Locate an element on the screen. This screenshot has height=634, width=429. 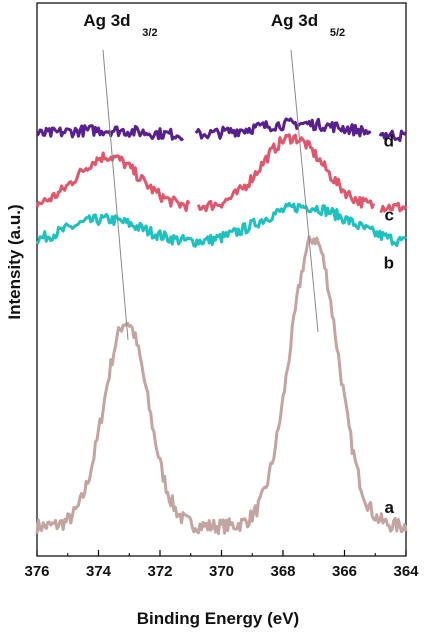
peak-sub-ag3d32: 3/2 is located at coordinates (149, 33).